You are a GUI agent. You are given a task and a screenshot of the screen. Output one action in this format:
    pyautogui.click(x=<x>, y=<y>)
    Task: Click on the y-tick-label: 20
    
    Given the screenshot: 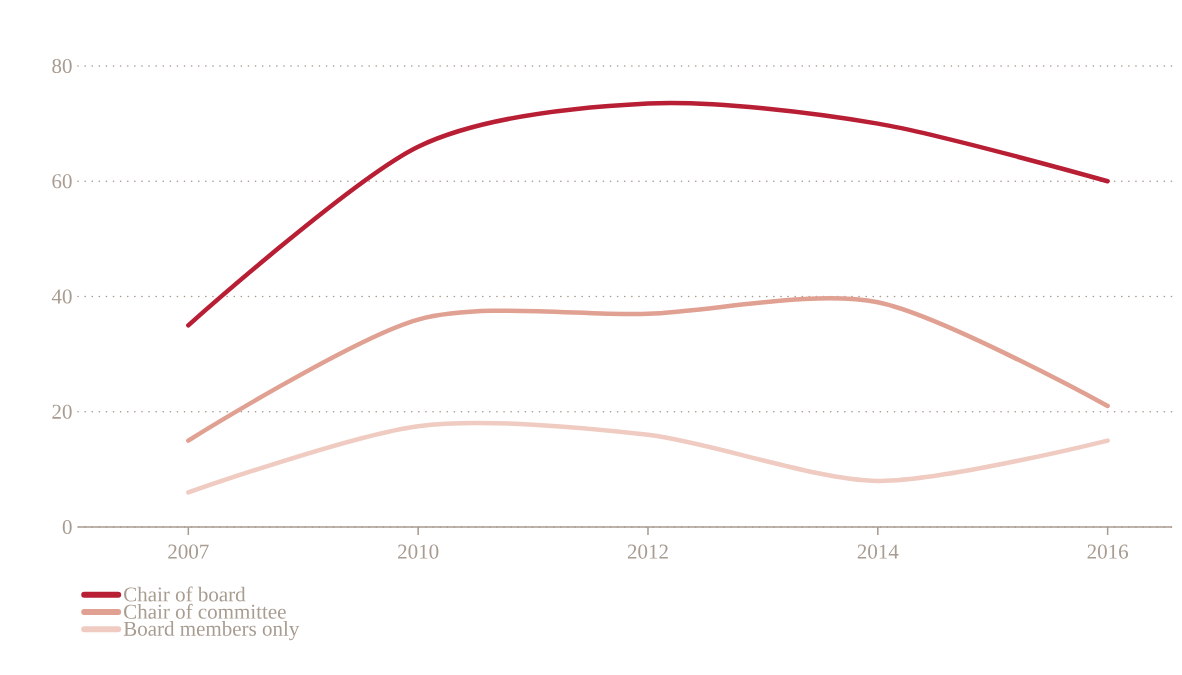 What is the action you would take?
    pyautogui.click(x=62, y=411)
    